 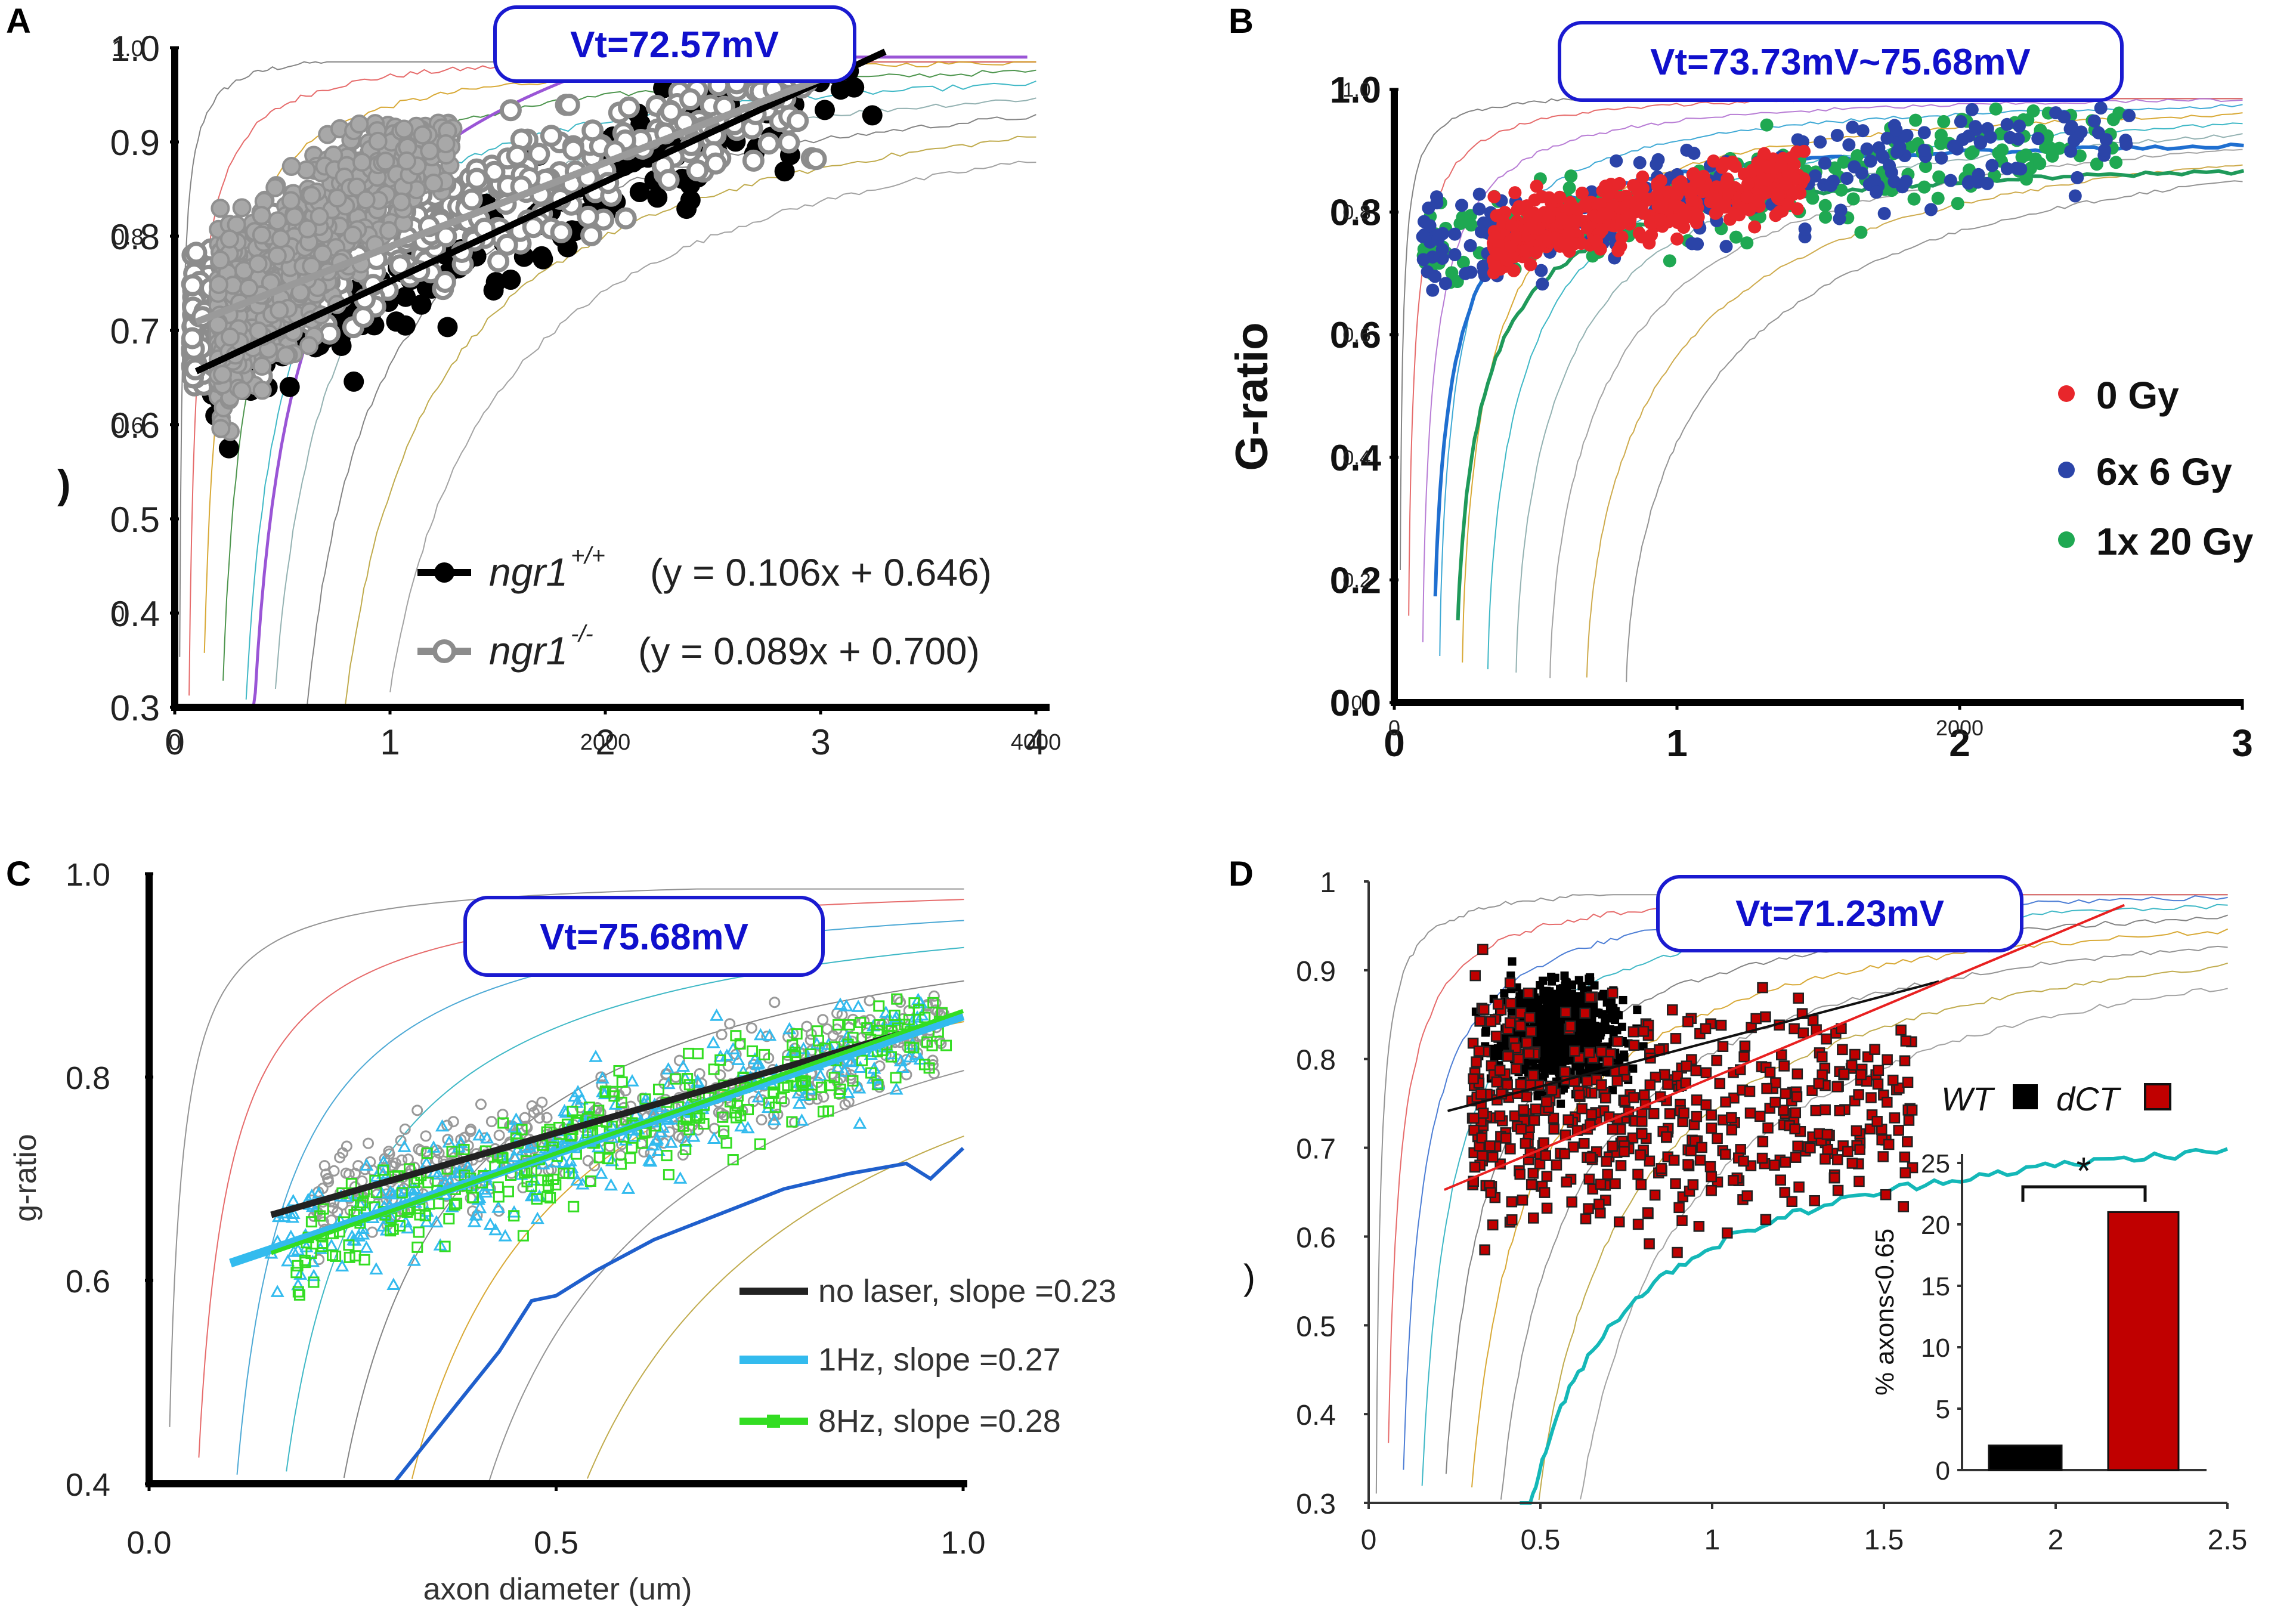 I want to click on panel-d-ytick-label: 0.6, so click(x=1316, y=1238).